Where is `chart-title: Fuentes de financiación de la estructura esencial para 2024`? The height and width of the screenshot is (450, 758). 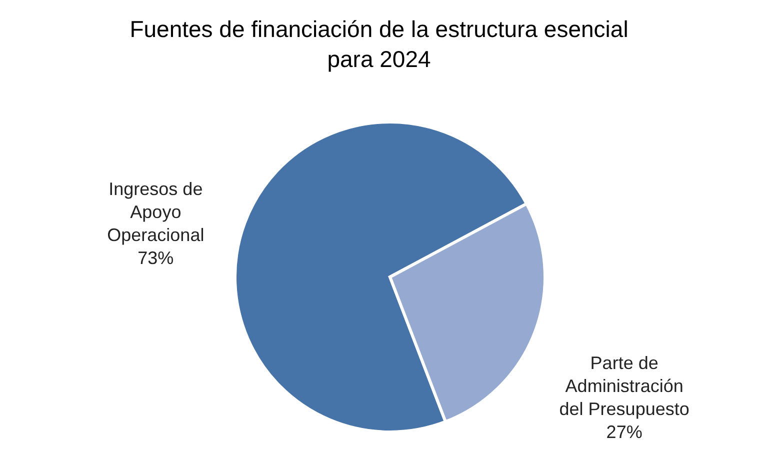 chart-title: Fuentes de financiación de la estructura esencial para 2024 is located at coordinates (379, 44).